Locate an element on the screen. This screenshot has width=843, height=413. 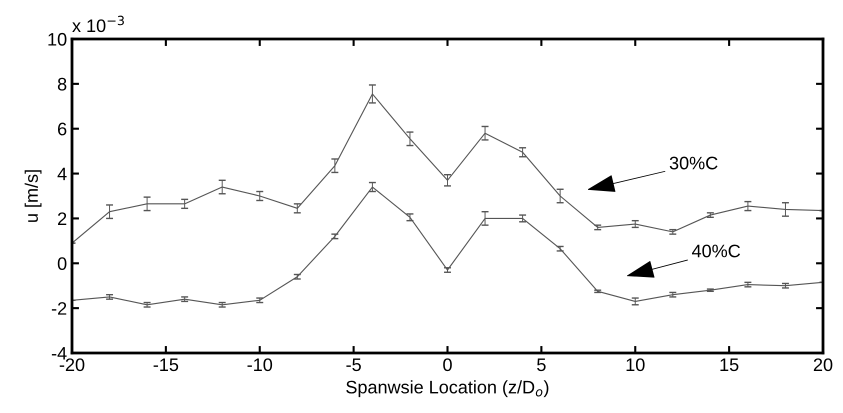
text: x 10$^{−3}$ is located at coordinates (98, 24).